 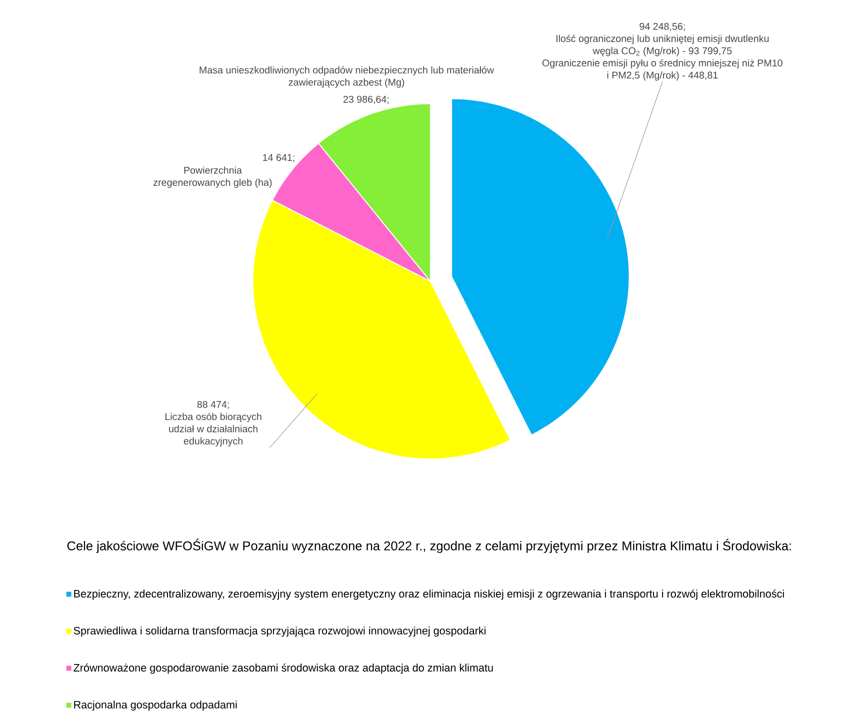 I want to click on text: Ograniczenie emisji pyłu o średnicy mniejszej niż PM10 i PM2,5 (Mg/rok) - 448,81, so click(x=662, y=70).